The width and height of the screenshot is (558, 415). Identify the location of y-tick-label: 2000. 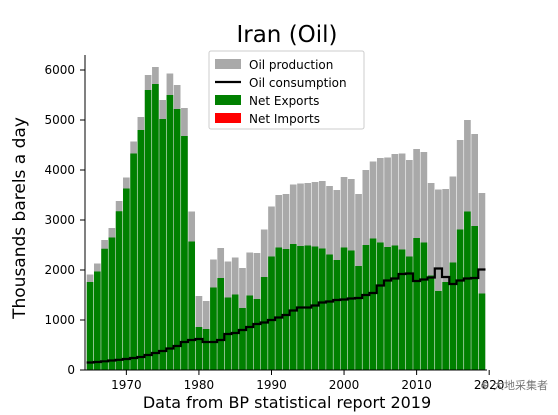
(59, 270).